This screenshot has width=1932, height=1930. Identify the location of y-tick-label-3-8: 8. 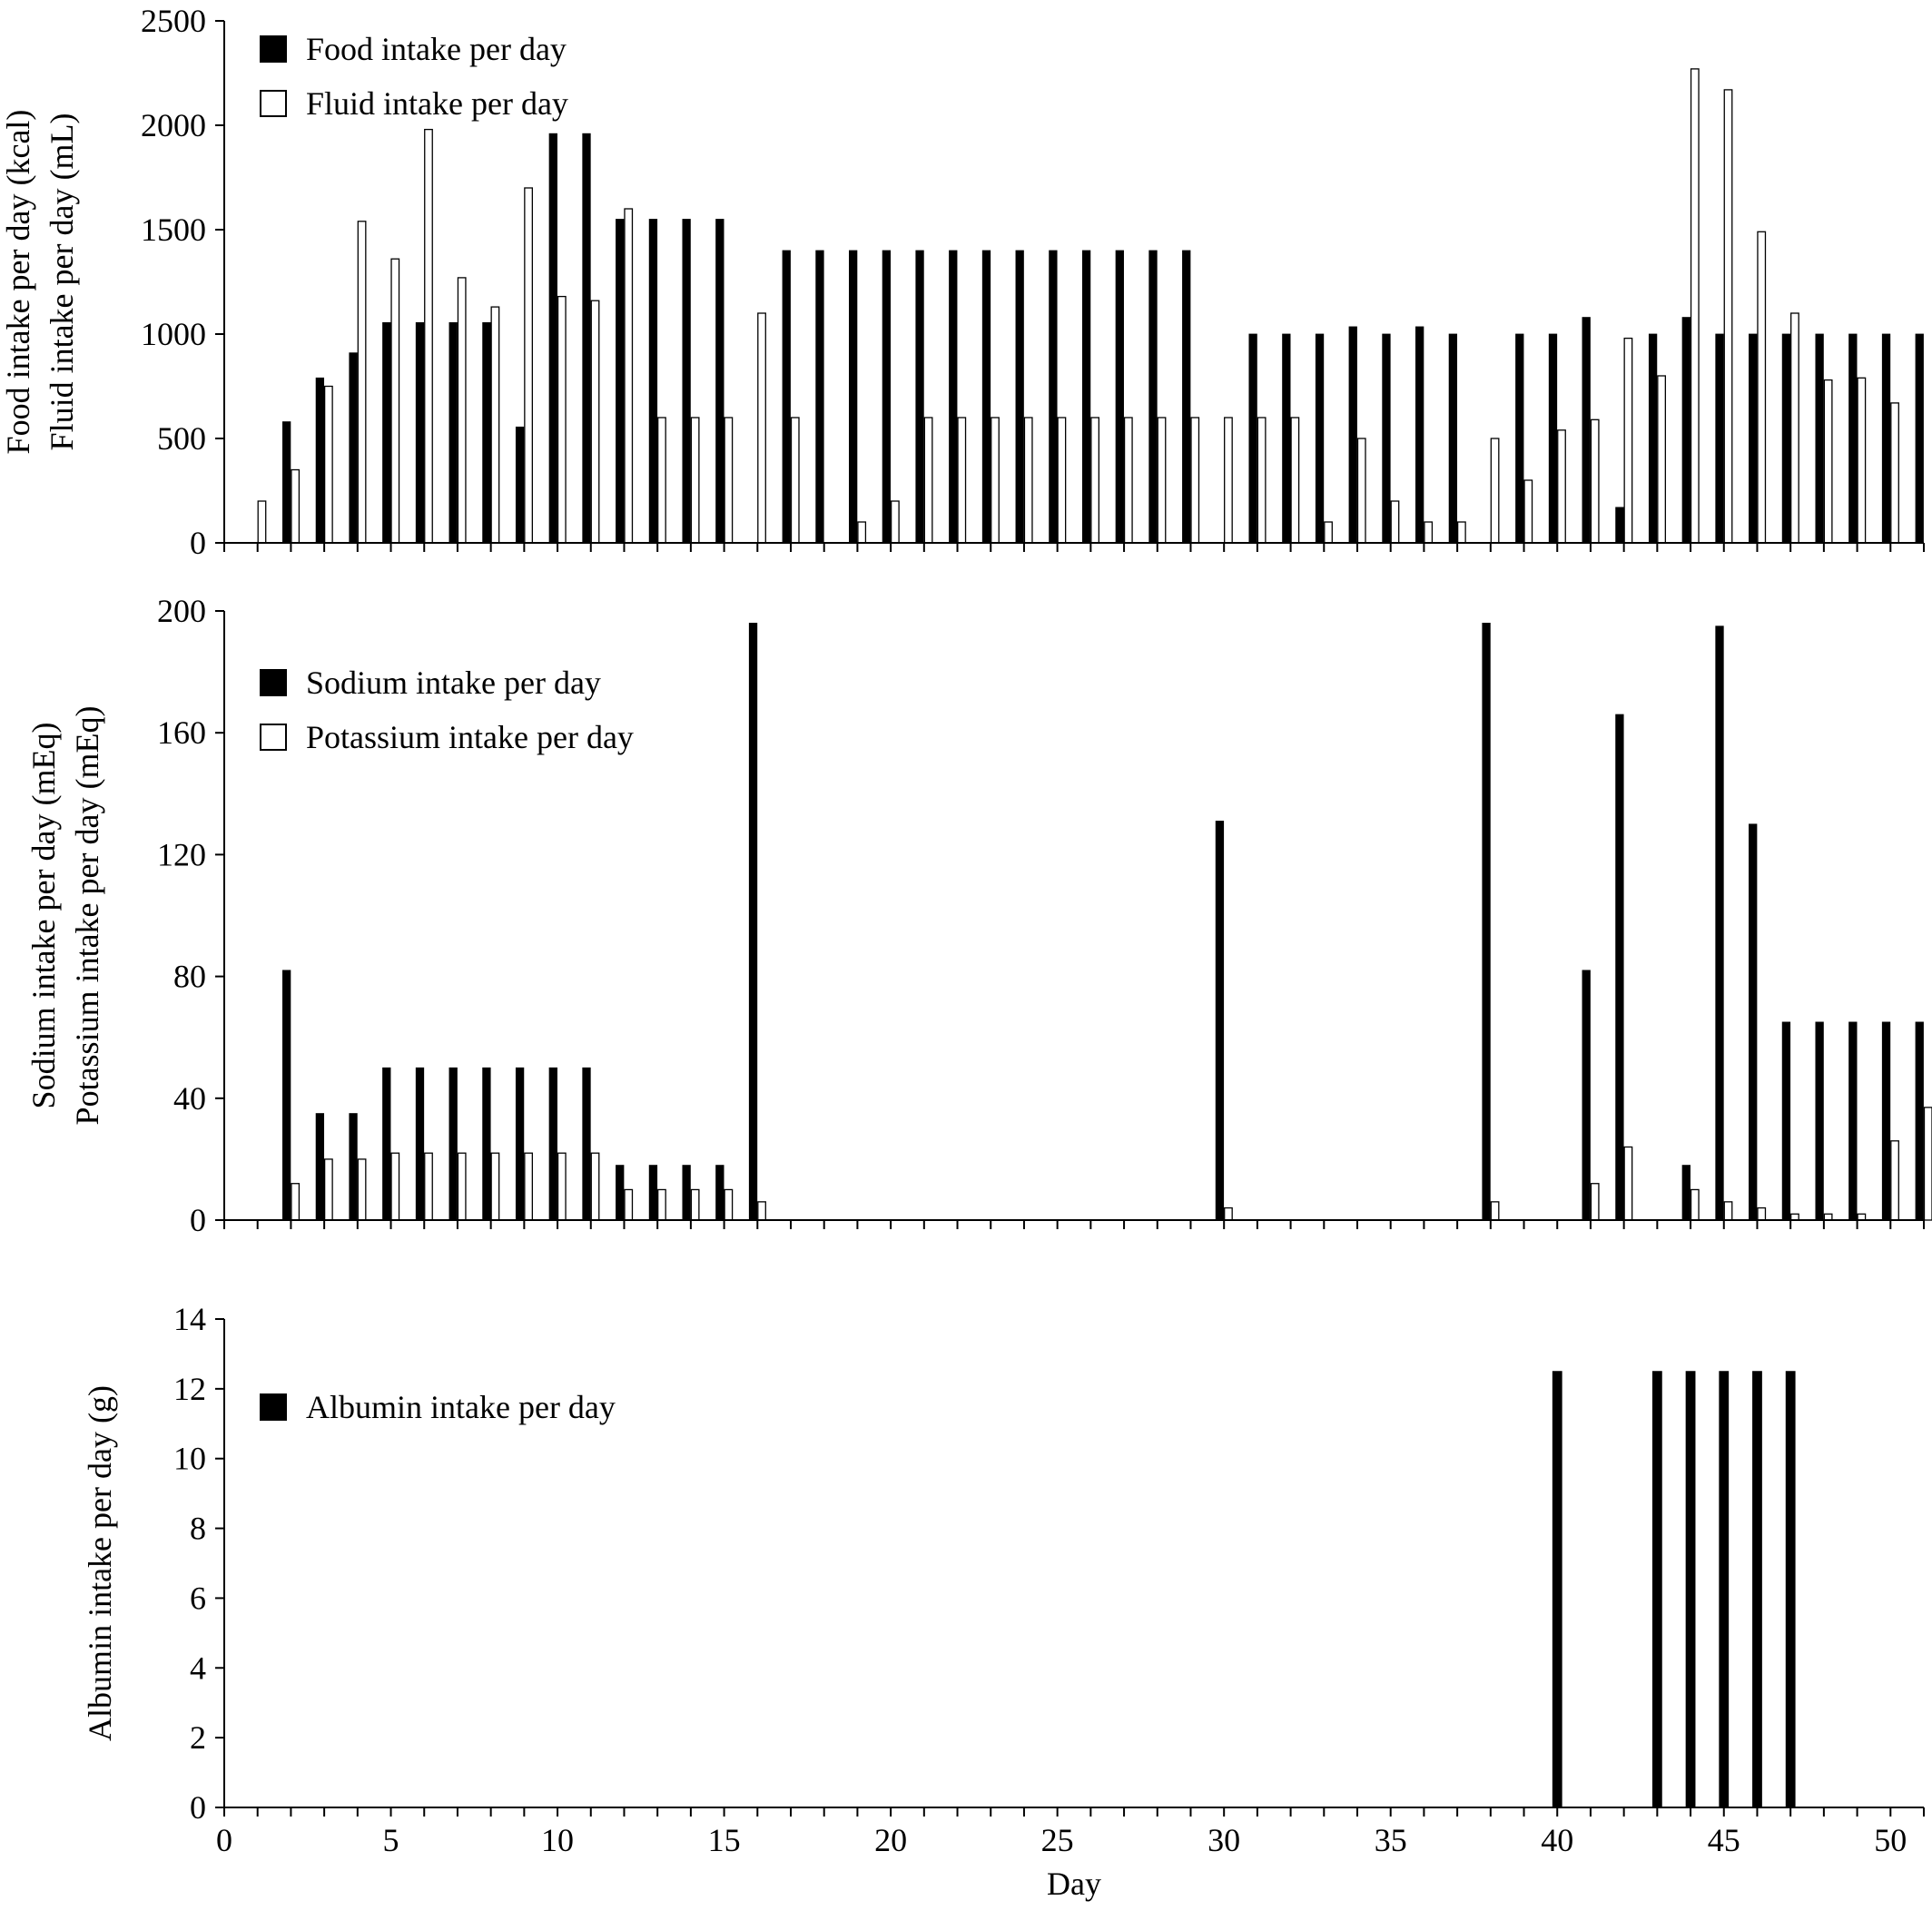
(198, 1529).